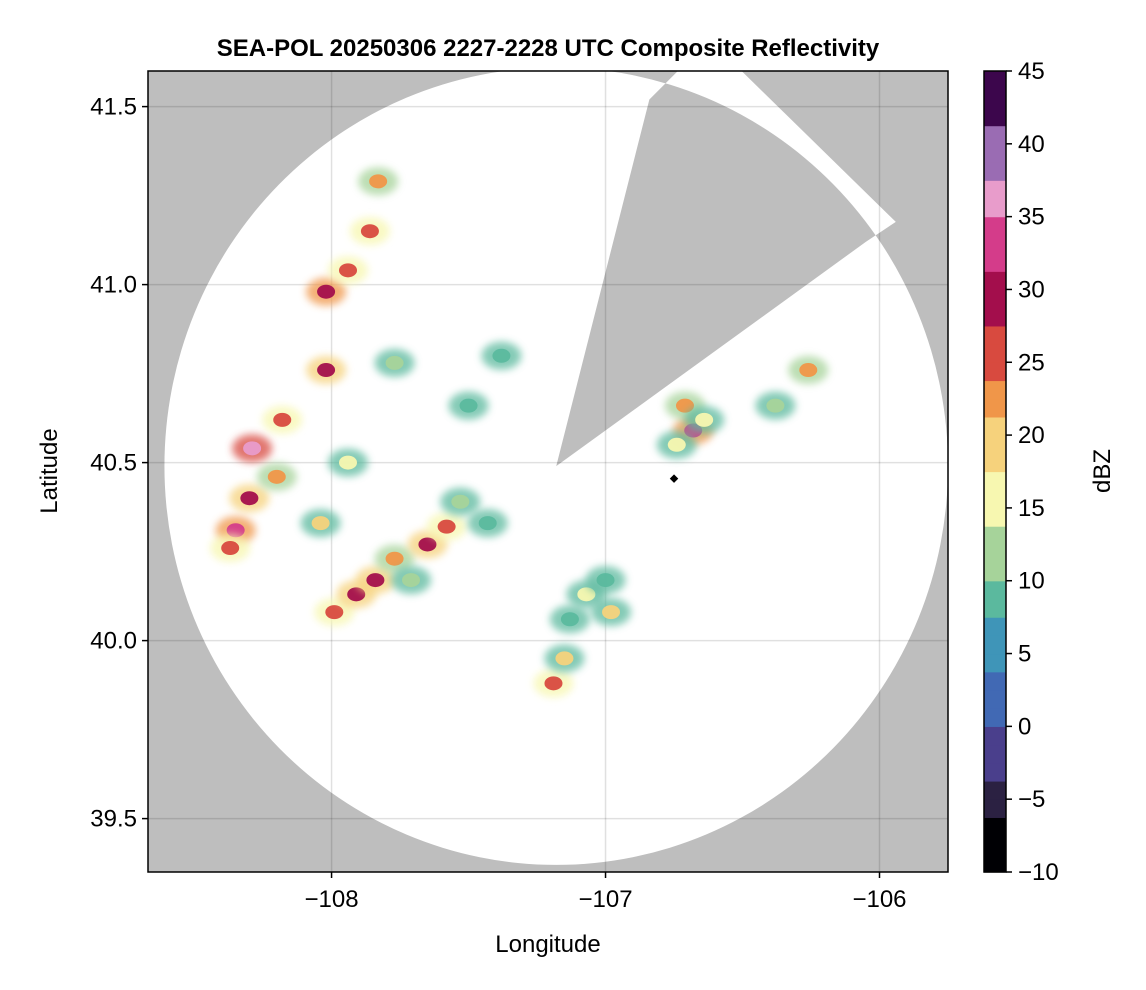 This screenshot has height=990, width=1146. I want to click on y-axis-label: Latitude, so click(49, 470).